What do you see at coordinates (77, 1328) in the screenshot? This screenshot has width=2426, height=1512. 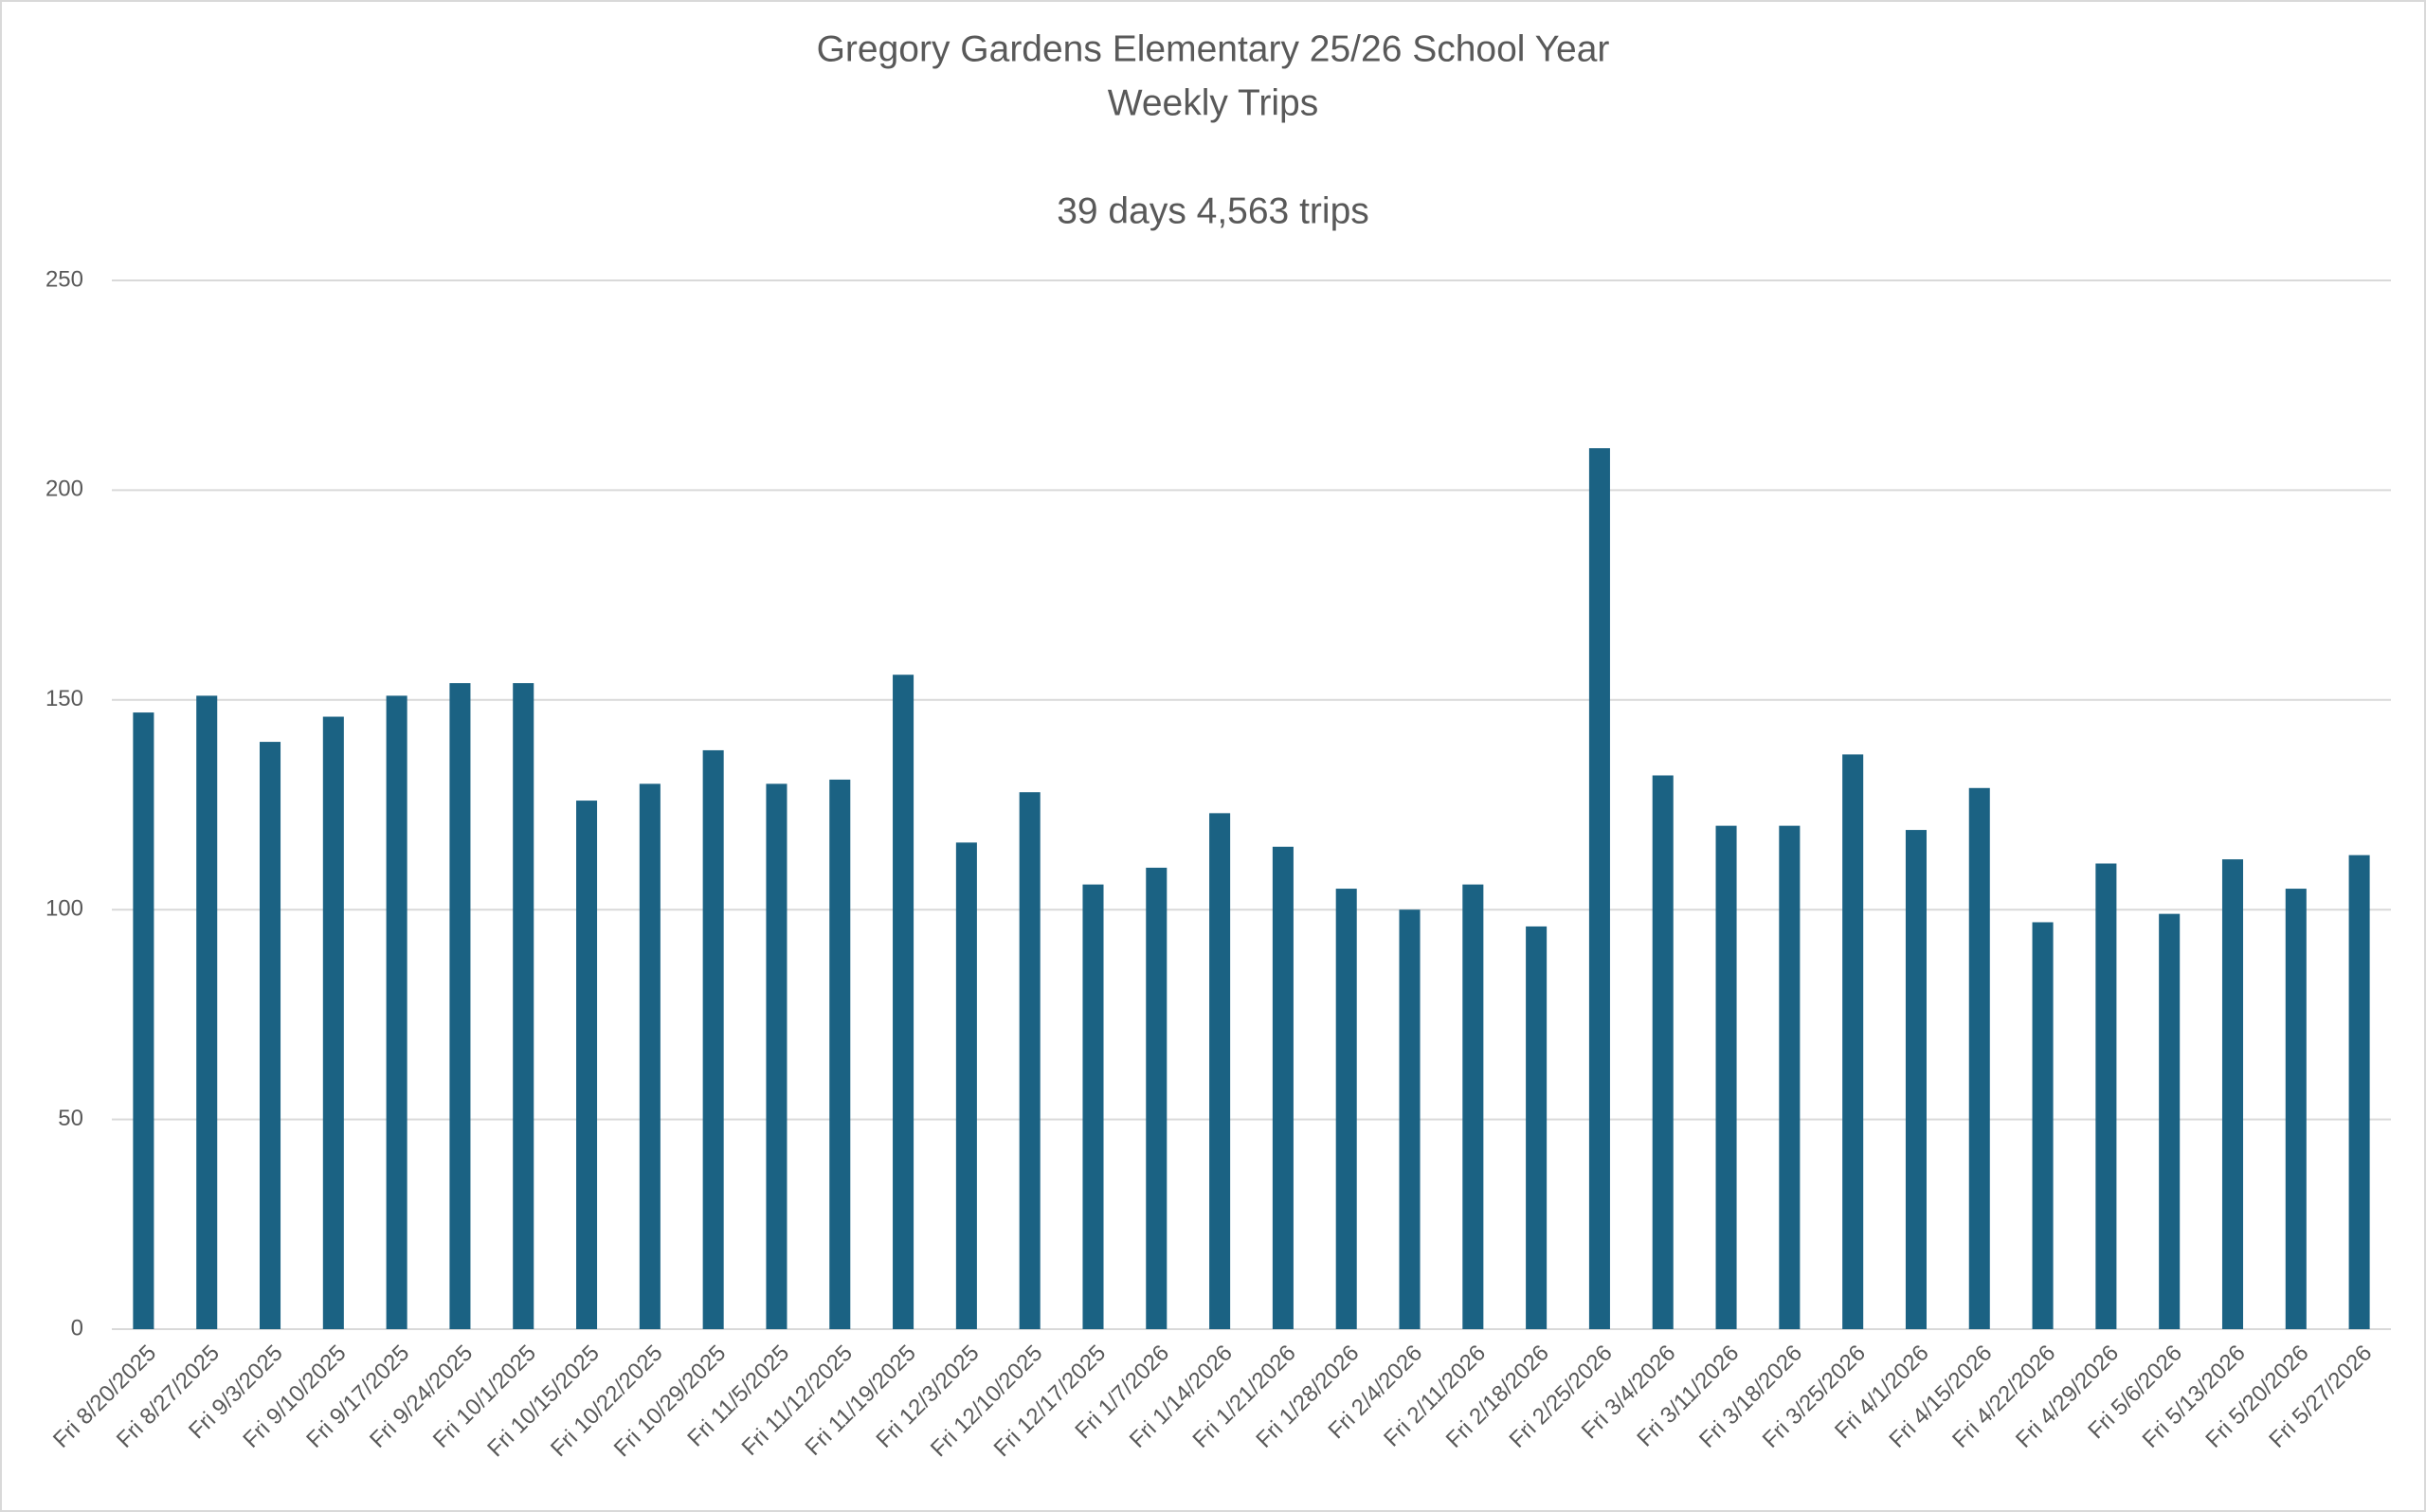 I see `y-tick-label: 0` at bounding box center [77, 1328].